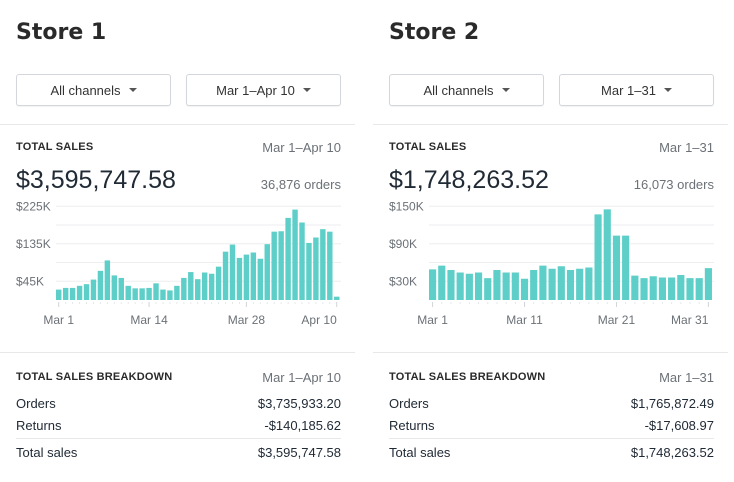  What do you see at coordinates (96, 180) in the screenshot?
I see `total-sales-amount: $3,595,747.58` at bounding box center [96, 180].